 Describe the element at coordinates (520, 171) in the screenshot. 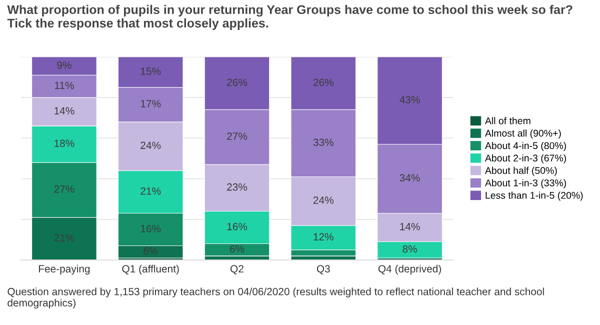

I see `legend-label: About half (50%)` at that location.